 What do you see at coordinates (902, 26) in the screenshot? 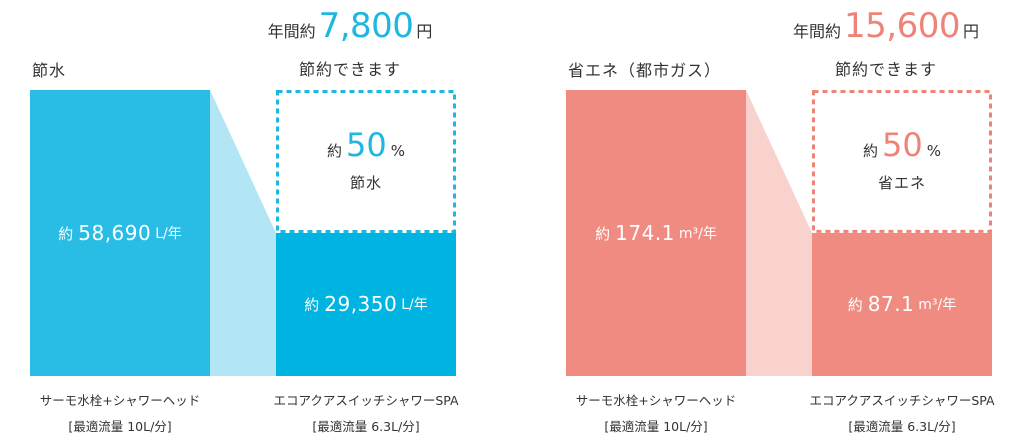
I see `savings-amount: 15,600` at bounding box center [902, 26].